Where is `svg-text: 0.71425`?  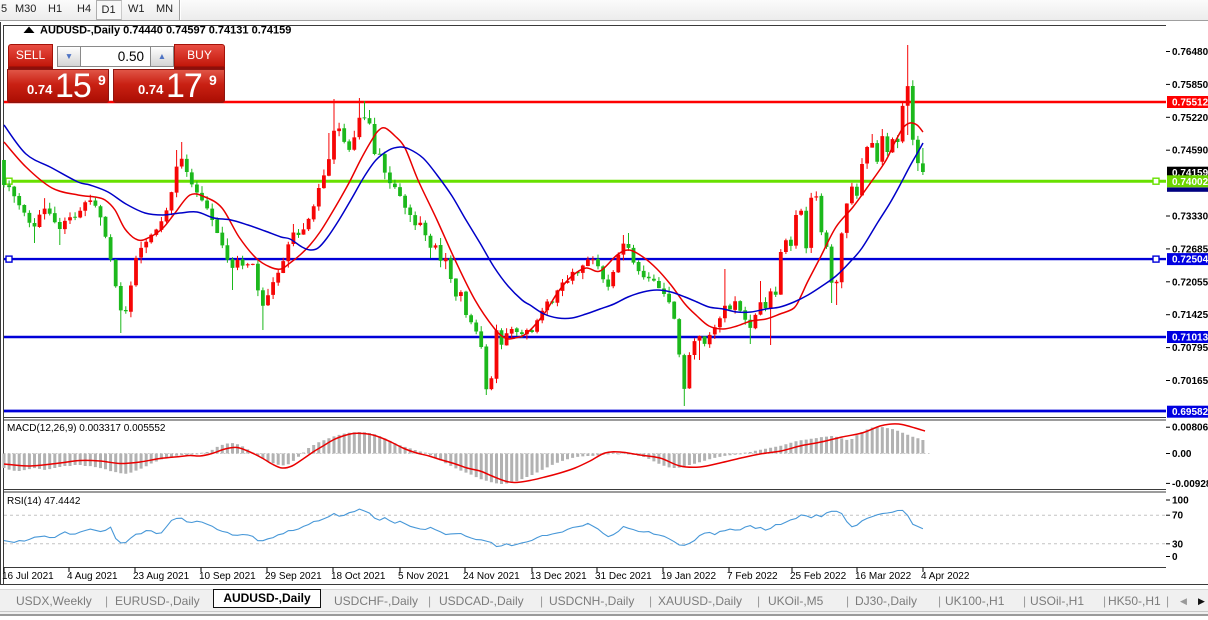
svg-text: 0.71425 is located at coordinates (1190, 315).